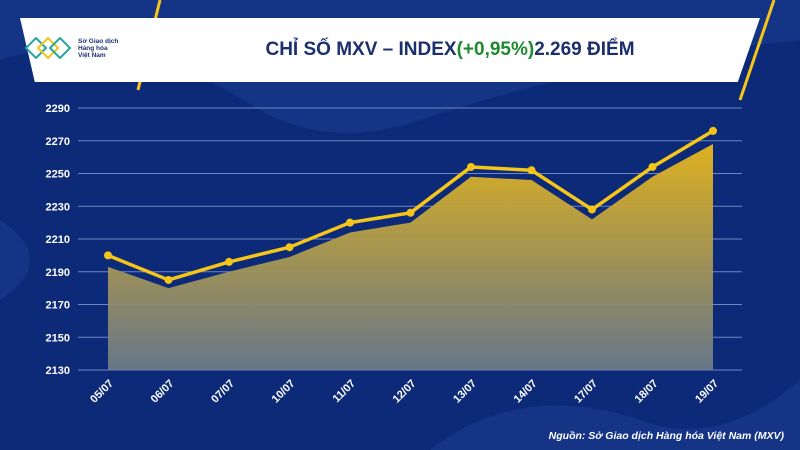 This screenshot has width=800, height=450. What do you see at coordinates (361, 49) in the screenshot?
I see `title-prefix: CHỈ SỐ MXV – INDEX` at bounding box center [361, 49].